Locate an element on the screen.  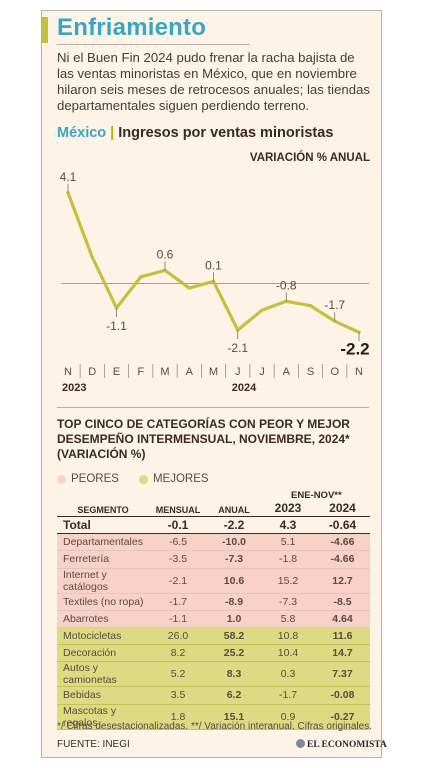
data-label: -1.7 is located at coordinates (334, 305).